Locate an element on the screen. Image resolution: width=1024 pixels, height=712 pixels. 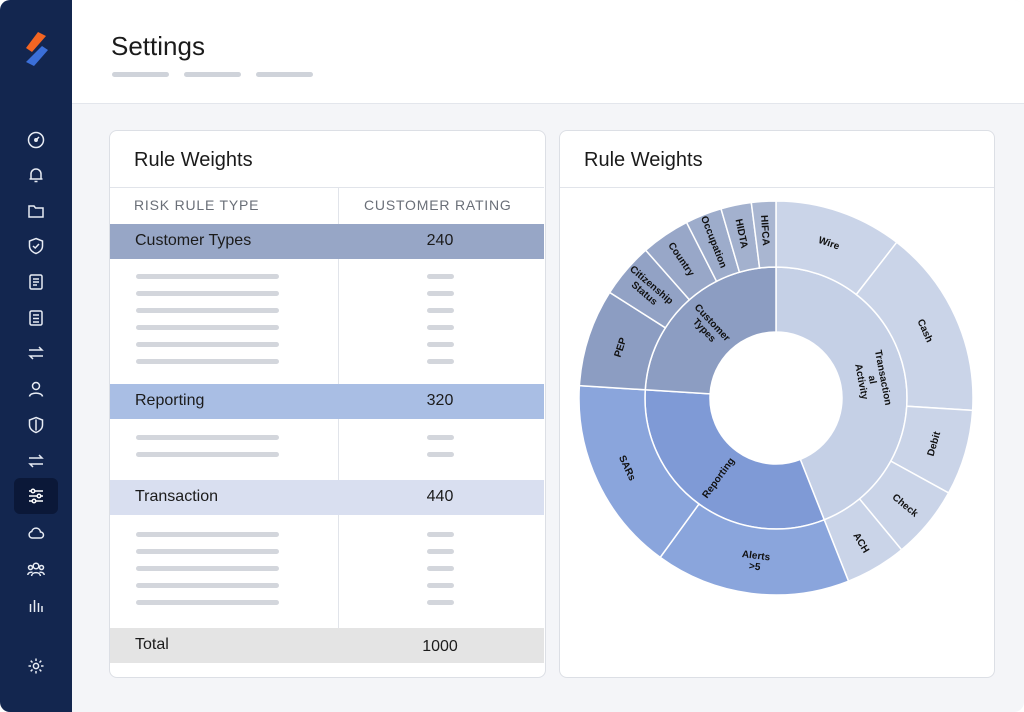
sidebar is located at coordinates (36, 356).